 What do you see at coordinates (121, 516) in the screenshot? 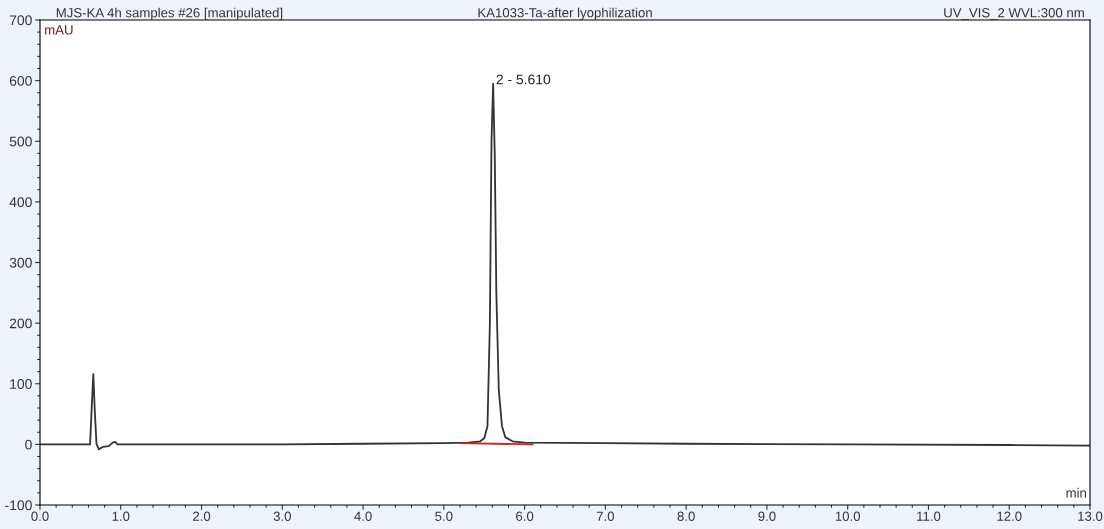
I see `x-tick-label: 1.0` at bounding box center [121, 516].